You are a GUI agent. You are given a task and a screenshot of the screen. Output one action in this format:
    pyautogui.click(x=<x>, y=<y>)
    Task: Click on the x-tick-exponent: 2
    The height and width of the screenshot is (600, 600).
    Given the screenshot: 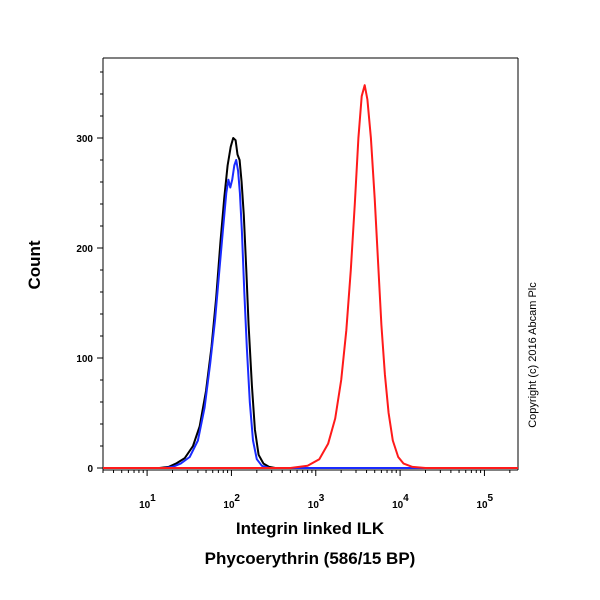 What is the action you would take?
    pyautogui.click(x=237, y=498)
    